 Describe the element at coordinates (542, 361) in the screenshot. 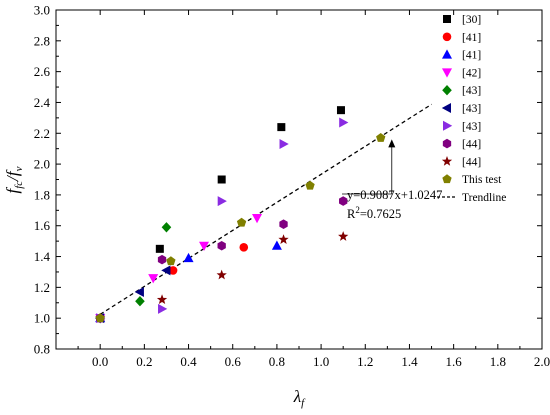

I see `x-tick-label: 2.0` at that location.